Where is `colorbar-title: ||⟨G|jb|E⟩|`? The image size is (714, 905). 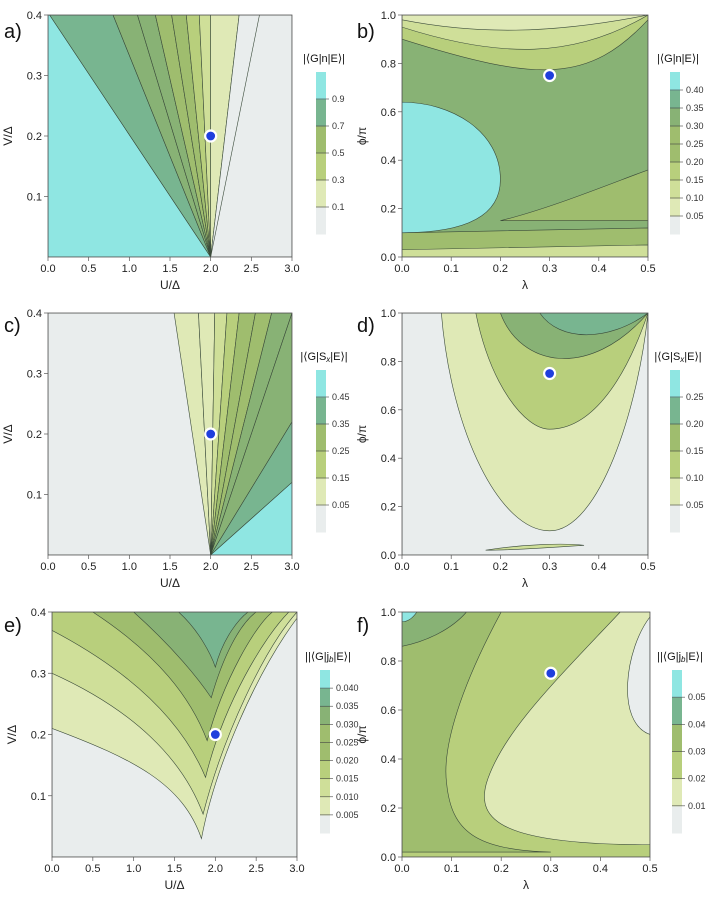 colorbar-title: ||⟨G|jb|E⟩| is located at coordinates (680, 657).